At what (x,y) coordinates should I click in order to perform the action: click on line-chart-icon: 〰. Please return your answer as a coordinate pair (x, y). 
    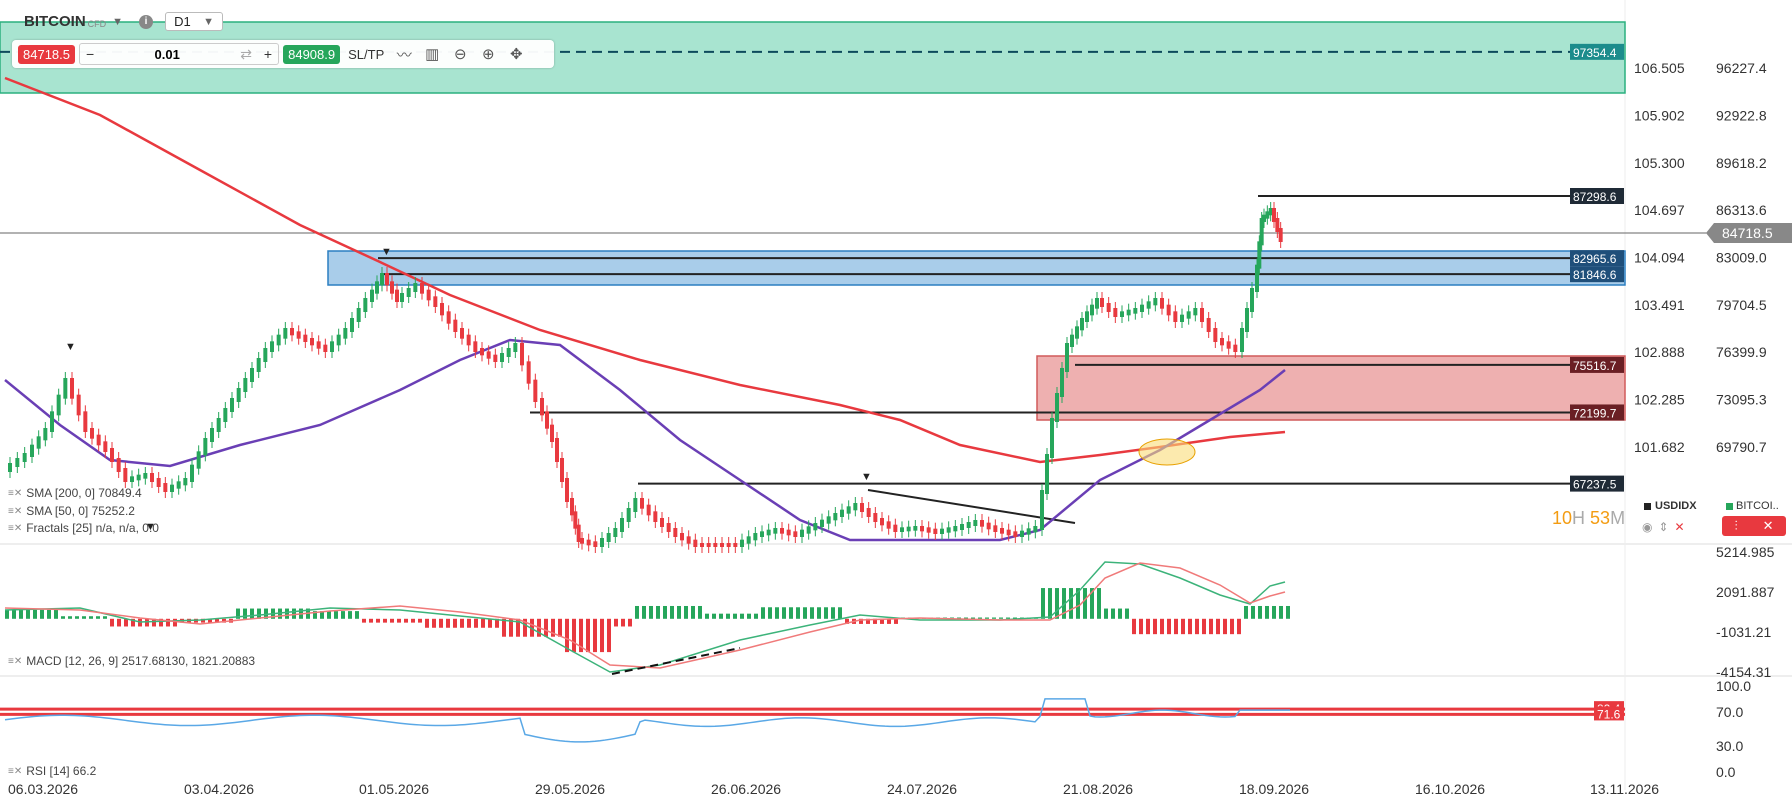
    Looking at the image, I should click on (404, 55).